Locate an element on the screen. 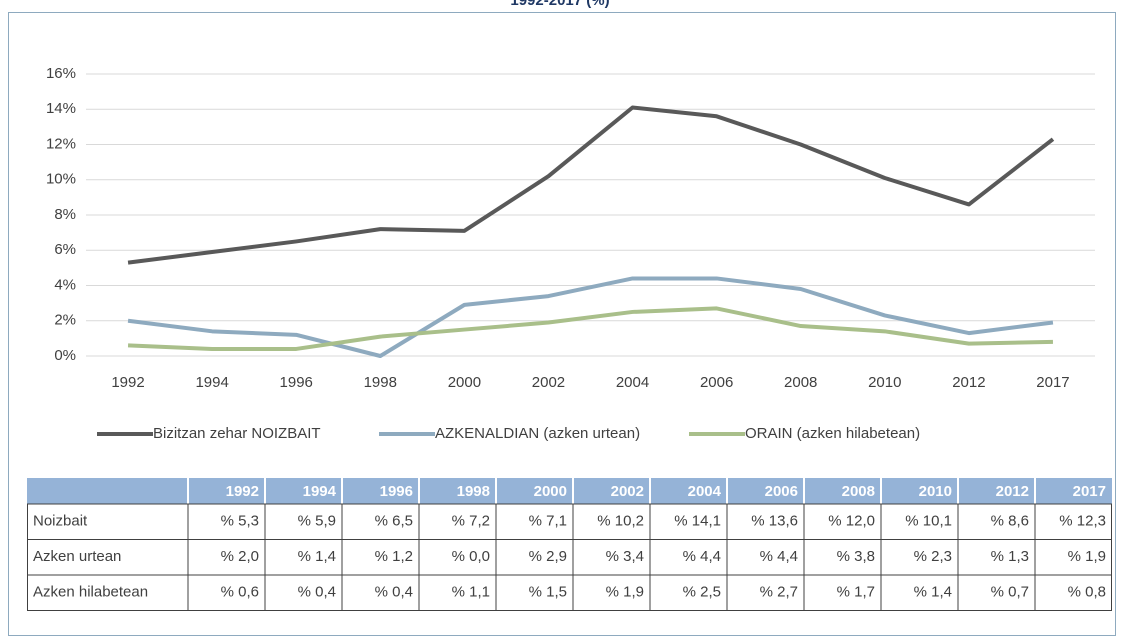 This screenshot has height=644, width=1121. table-cell: % 8,6 is located at coordinates (1010, 521).